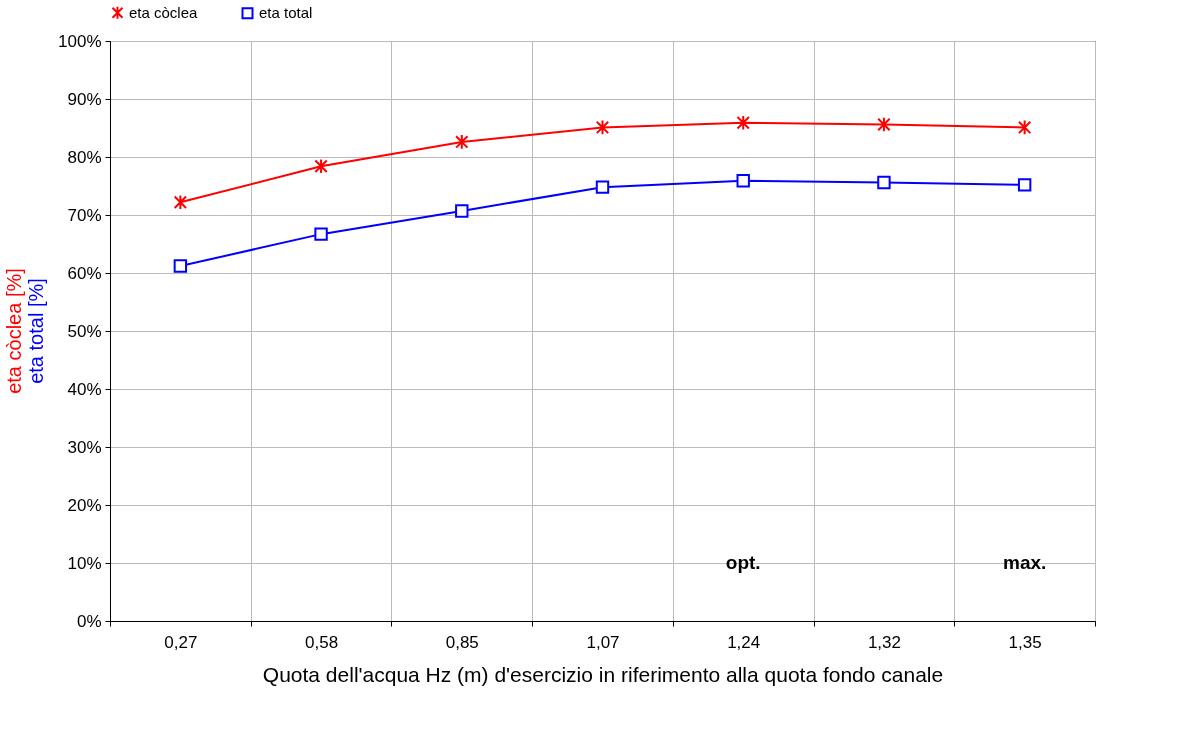 The height and width of the screenshot is (747, 1177). Describe the element at coordinates (84, 389) in the screenshot. I see `y-tick-label: 40%` at that location.